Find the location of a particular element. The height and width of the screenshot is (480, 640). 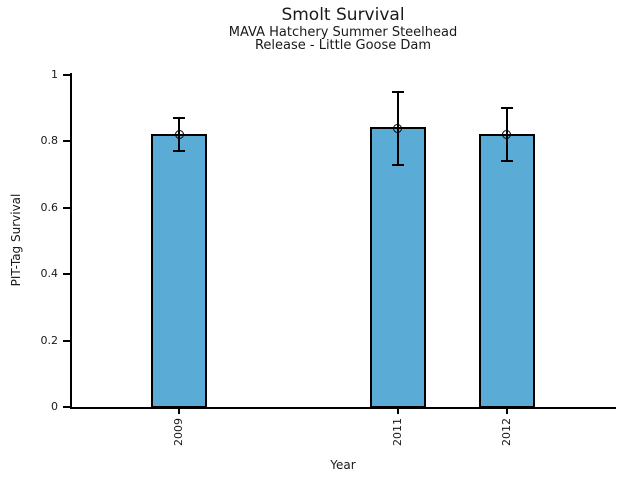

y-axis-label: PIT-Tag Survival is located at coordinates (16, 240).